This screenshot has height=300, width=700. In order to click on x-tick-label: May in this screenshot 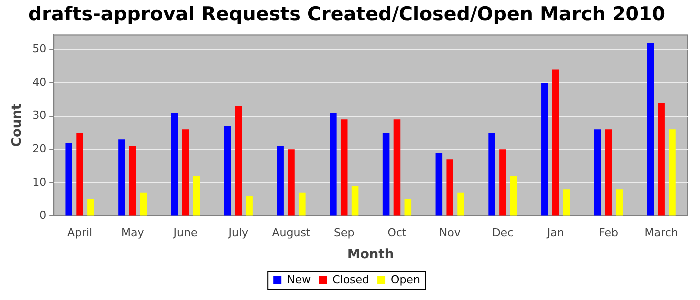, I will do `click(133, 233)`.